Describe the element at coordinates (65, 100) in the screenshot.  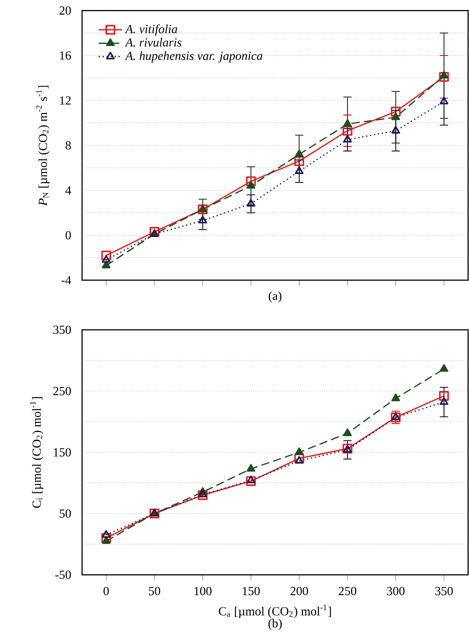
I see `y-tick-label: 12` at that location.